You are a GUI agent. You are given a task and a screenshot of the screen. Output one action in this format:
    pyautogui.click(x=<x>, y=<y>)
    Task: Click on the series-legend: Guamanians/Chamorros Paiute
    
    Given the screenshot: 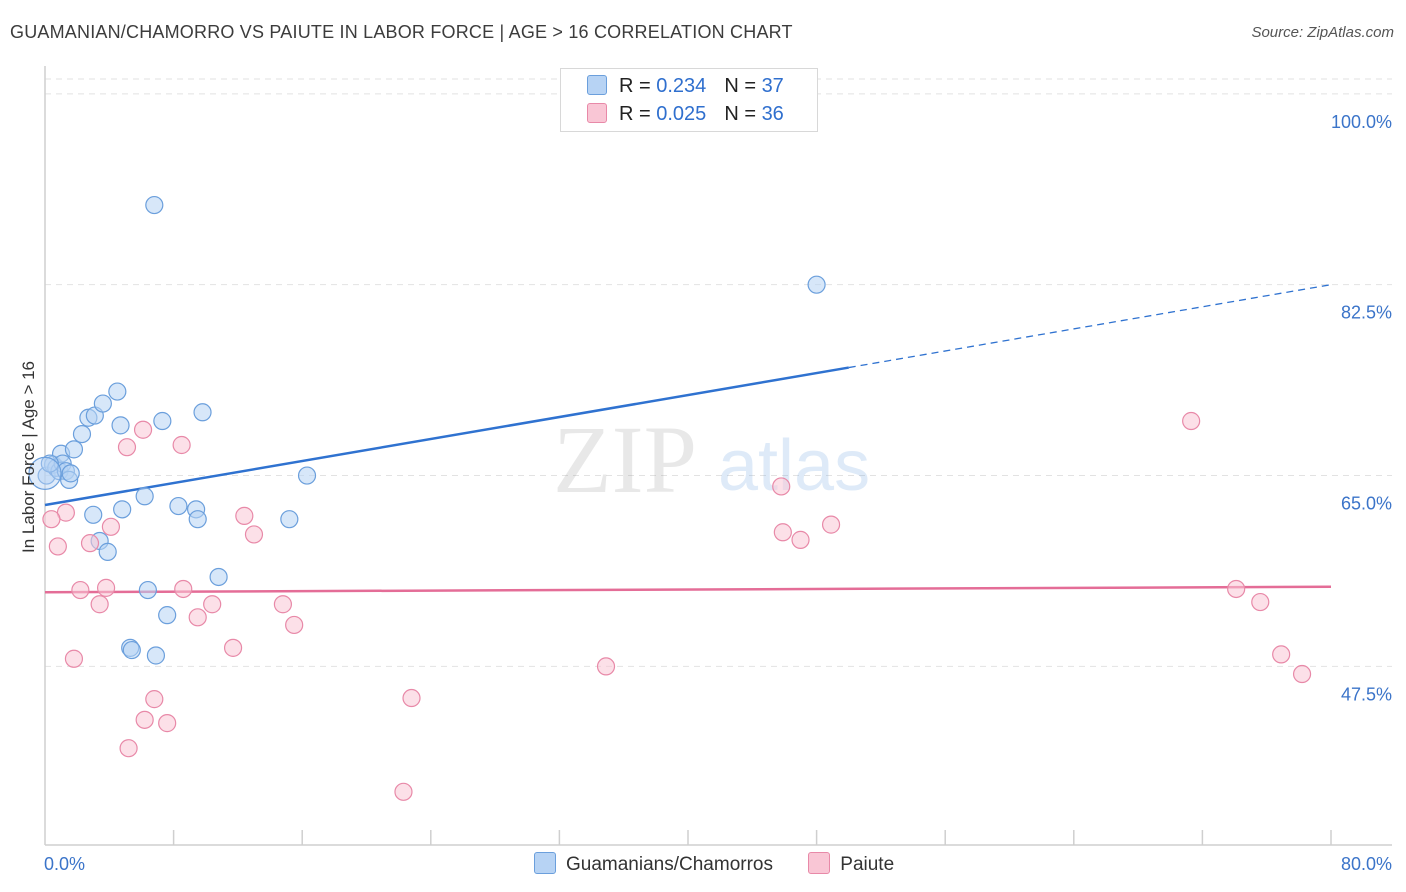 What is the action you would take?
    pyautogui.click(x=729, y=864)
    